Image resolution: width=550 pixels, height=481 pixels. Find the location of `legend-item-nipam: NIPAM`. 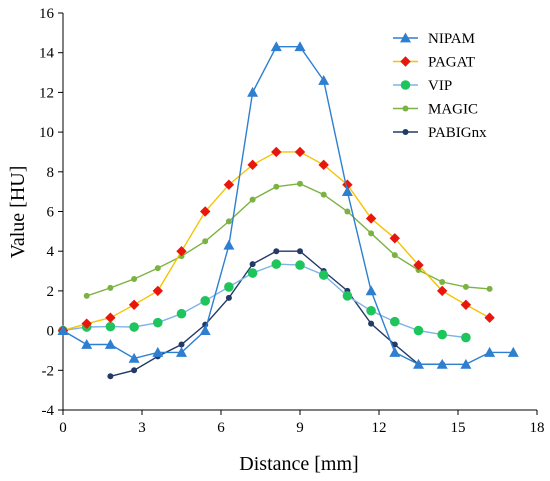

legend-item-nipam: NIPAM is located at coordinates (434, 39).